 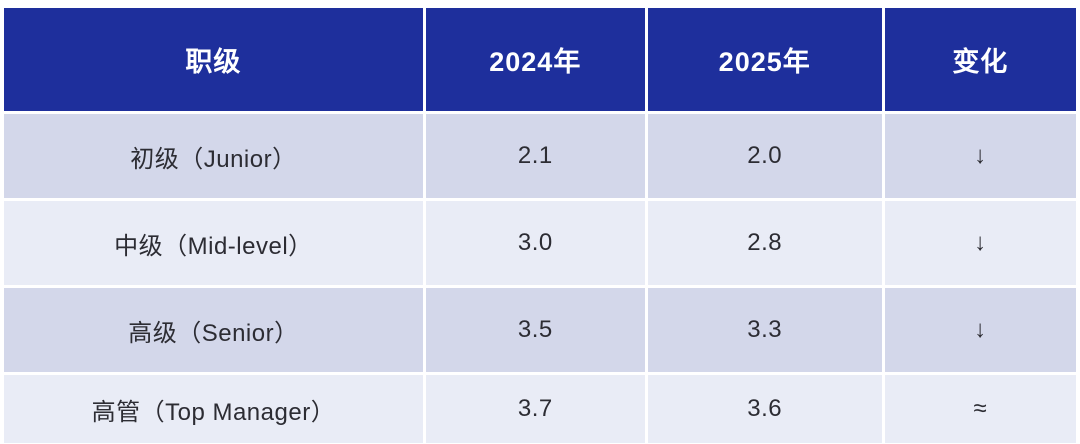 I want to click on col-header-level: 职级, so click(x=213, y=59).